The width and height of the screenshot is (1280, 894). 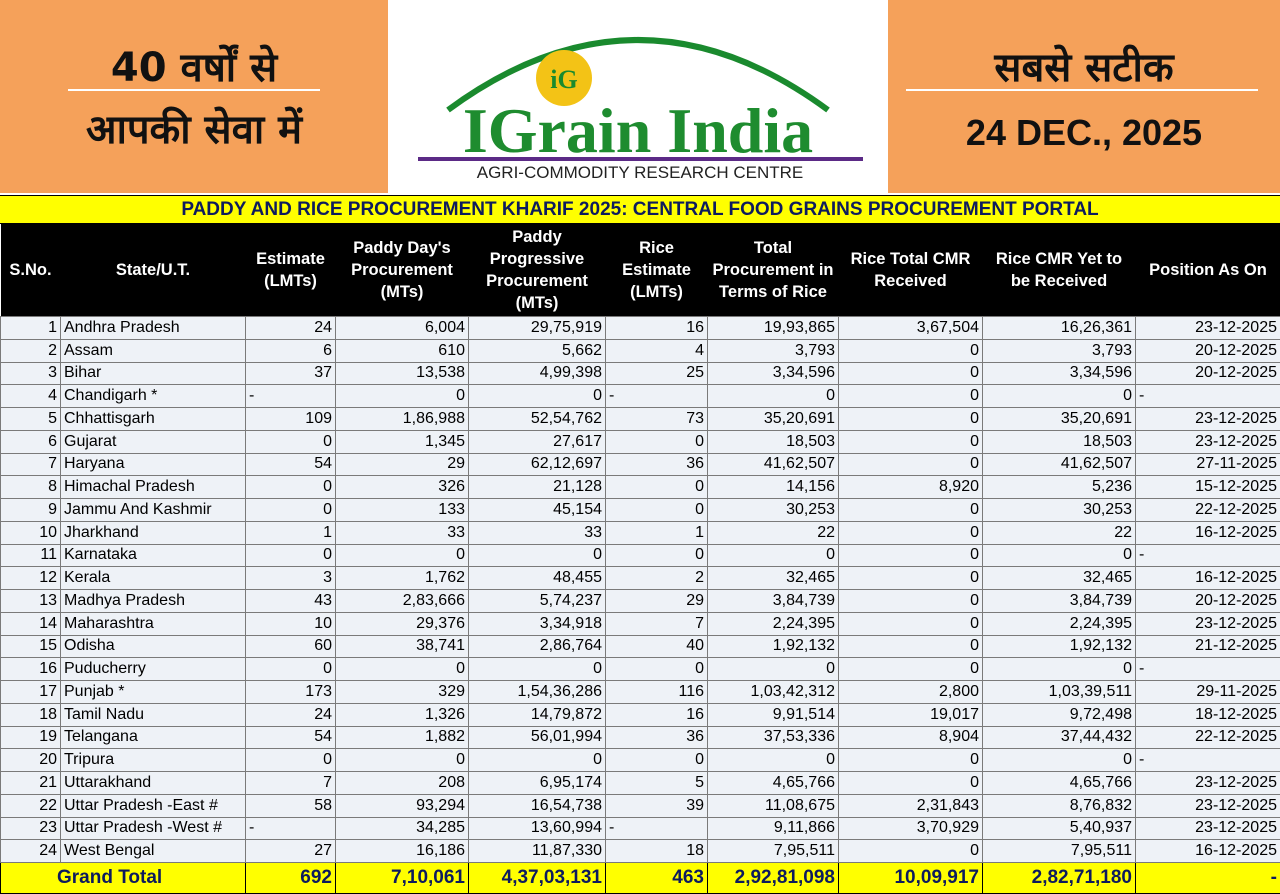 I want to click on table-cell: 3,67,504, so click(x=910, y=328).